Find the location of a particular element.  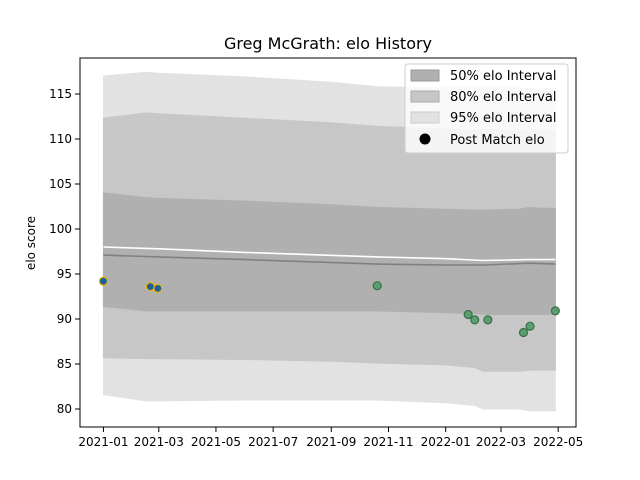

x-tick-label: 2021-05 is located at coordinates (216, 442).